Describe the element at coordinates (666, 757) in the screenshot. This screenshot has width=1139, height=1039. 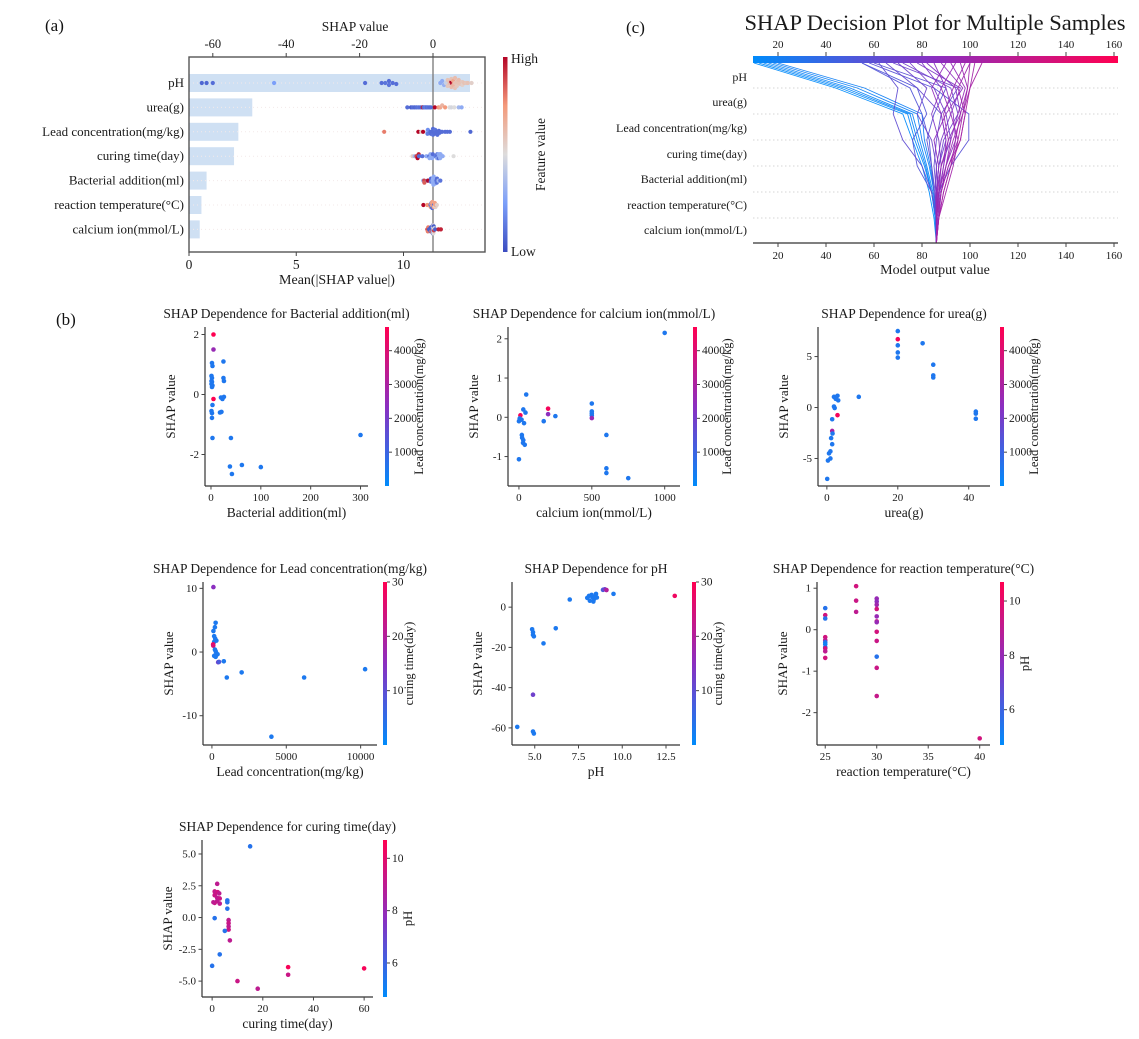
I see `svg-text: 12.5` at that location.